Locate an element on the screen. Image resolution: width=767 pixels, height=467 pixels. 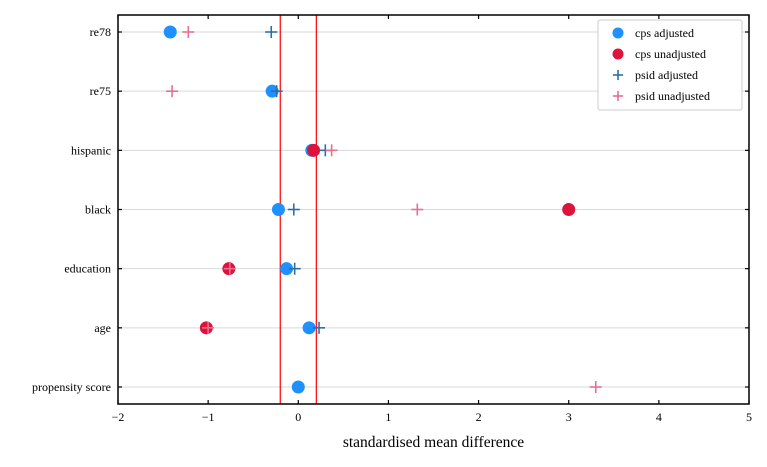
x-tick-label: 5 is located at coordinates (749, 417).